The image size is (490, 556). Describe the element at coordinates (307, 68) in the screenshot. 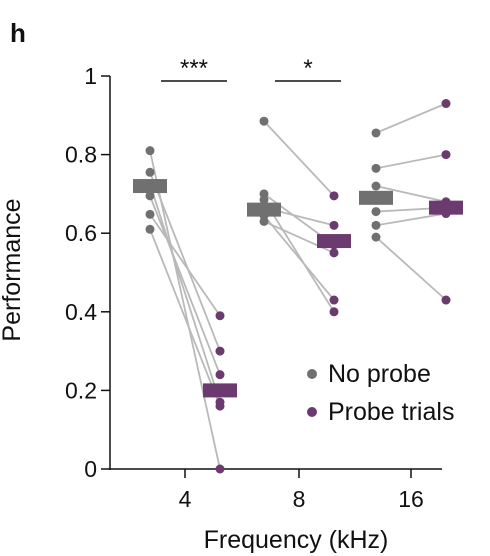

I see `significance-label: *` at that location.